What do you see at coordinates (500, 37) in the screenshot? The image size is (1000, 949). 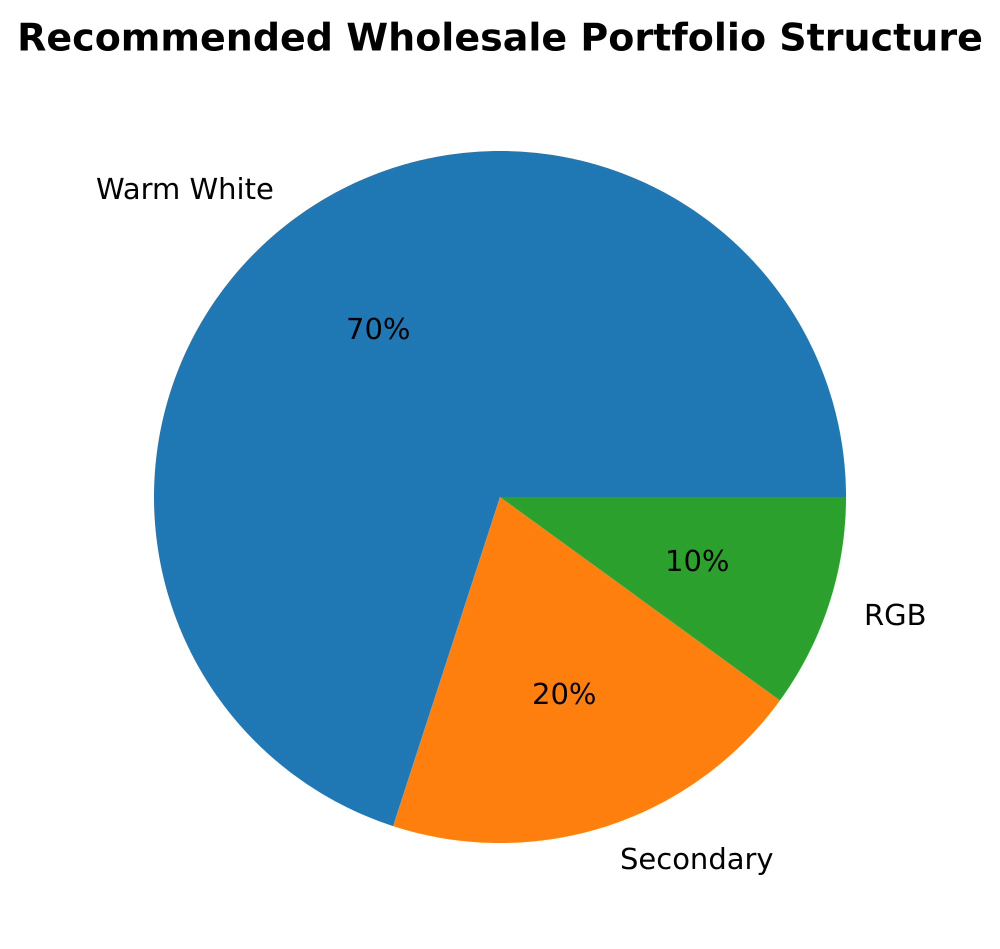 I see `chart-title: Recommended Wholesale Portfolio Structure` at bounding box center [500, 37].